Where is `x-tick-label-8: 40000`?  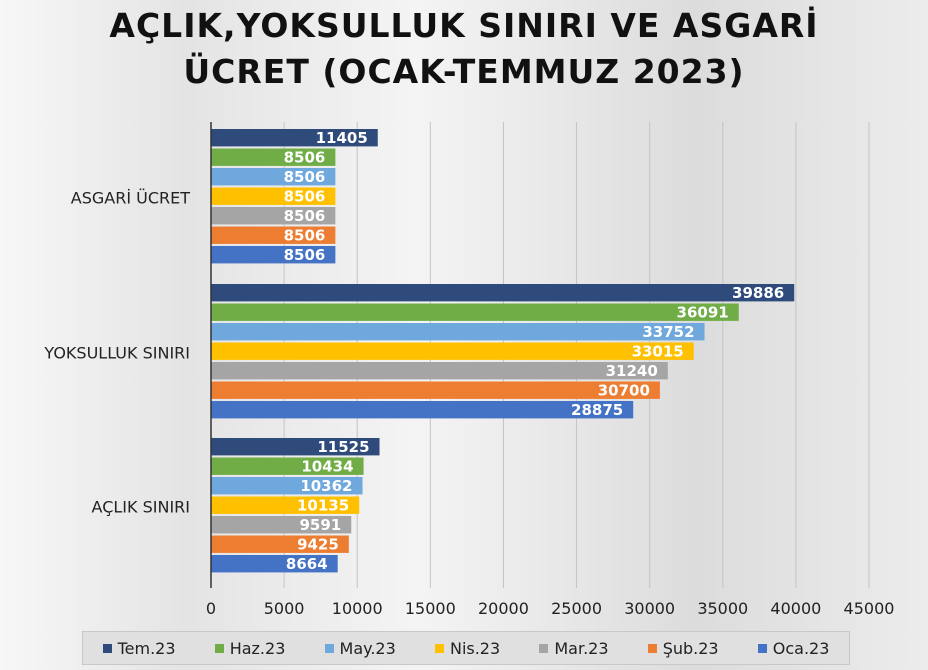
x-tick-label-8: 40000 is located at coordinates (795, 608).